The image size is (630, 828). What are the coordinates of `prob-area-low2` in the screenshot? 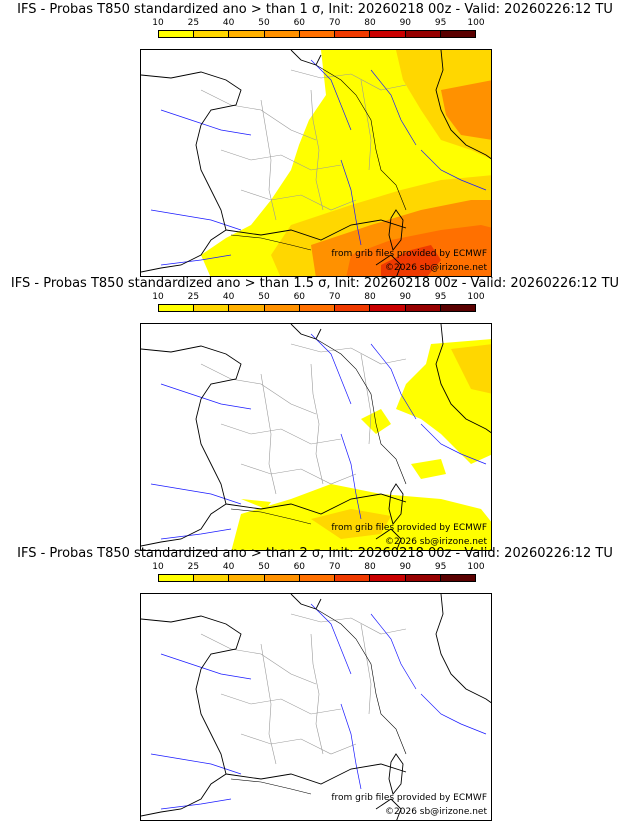 It's located at (376, 421).